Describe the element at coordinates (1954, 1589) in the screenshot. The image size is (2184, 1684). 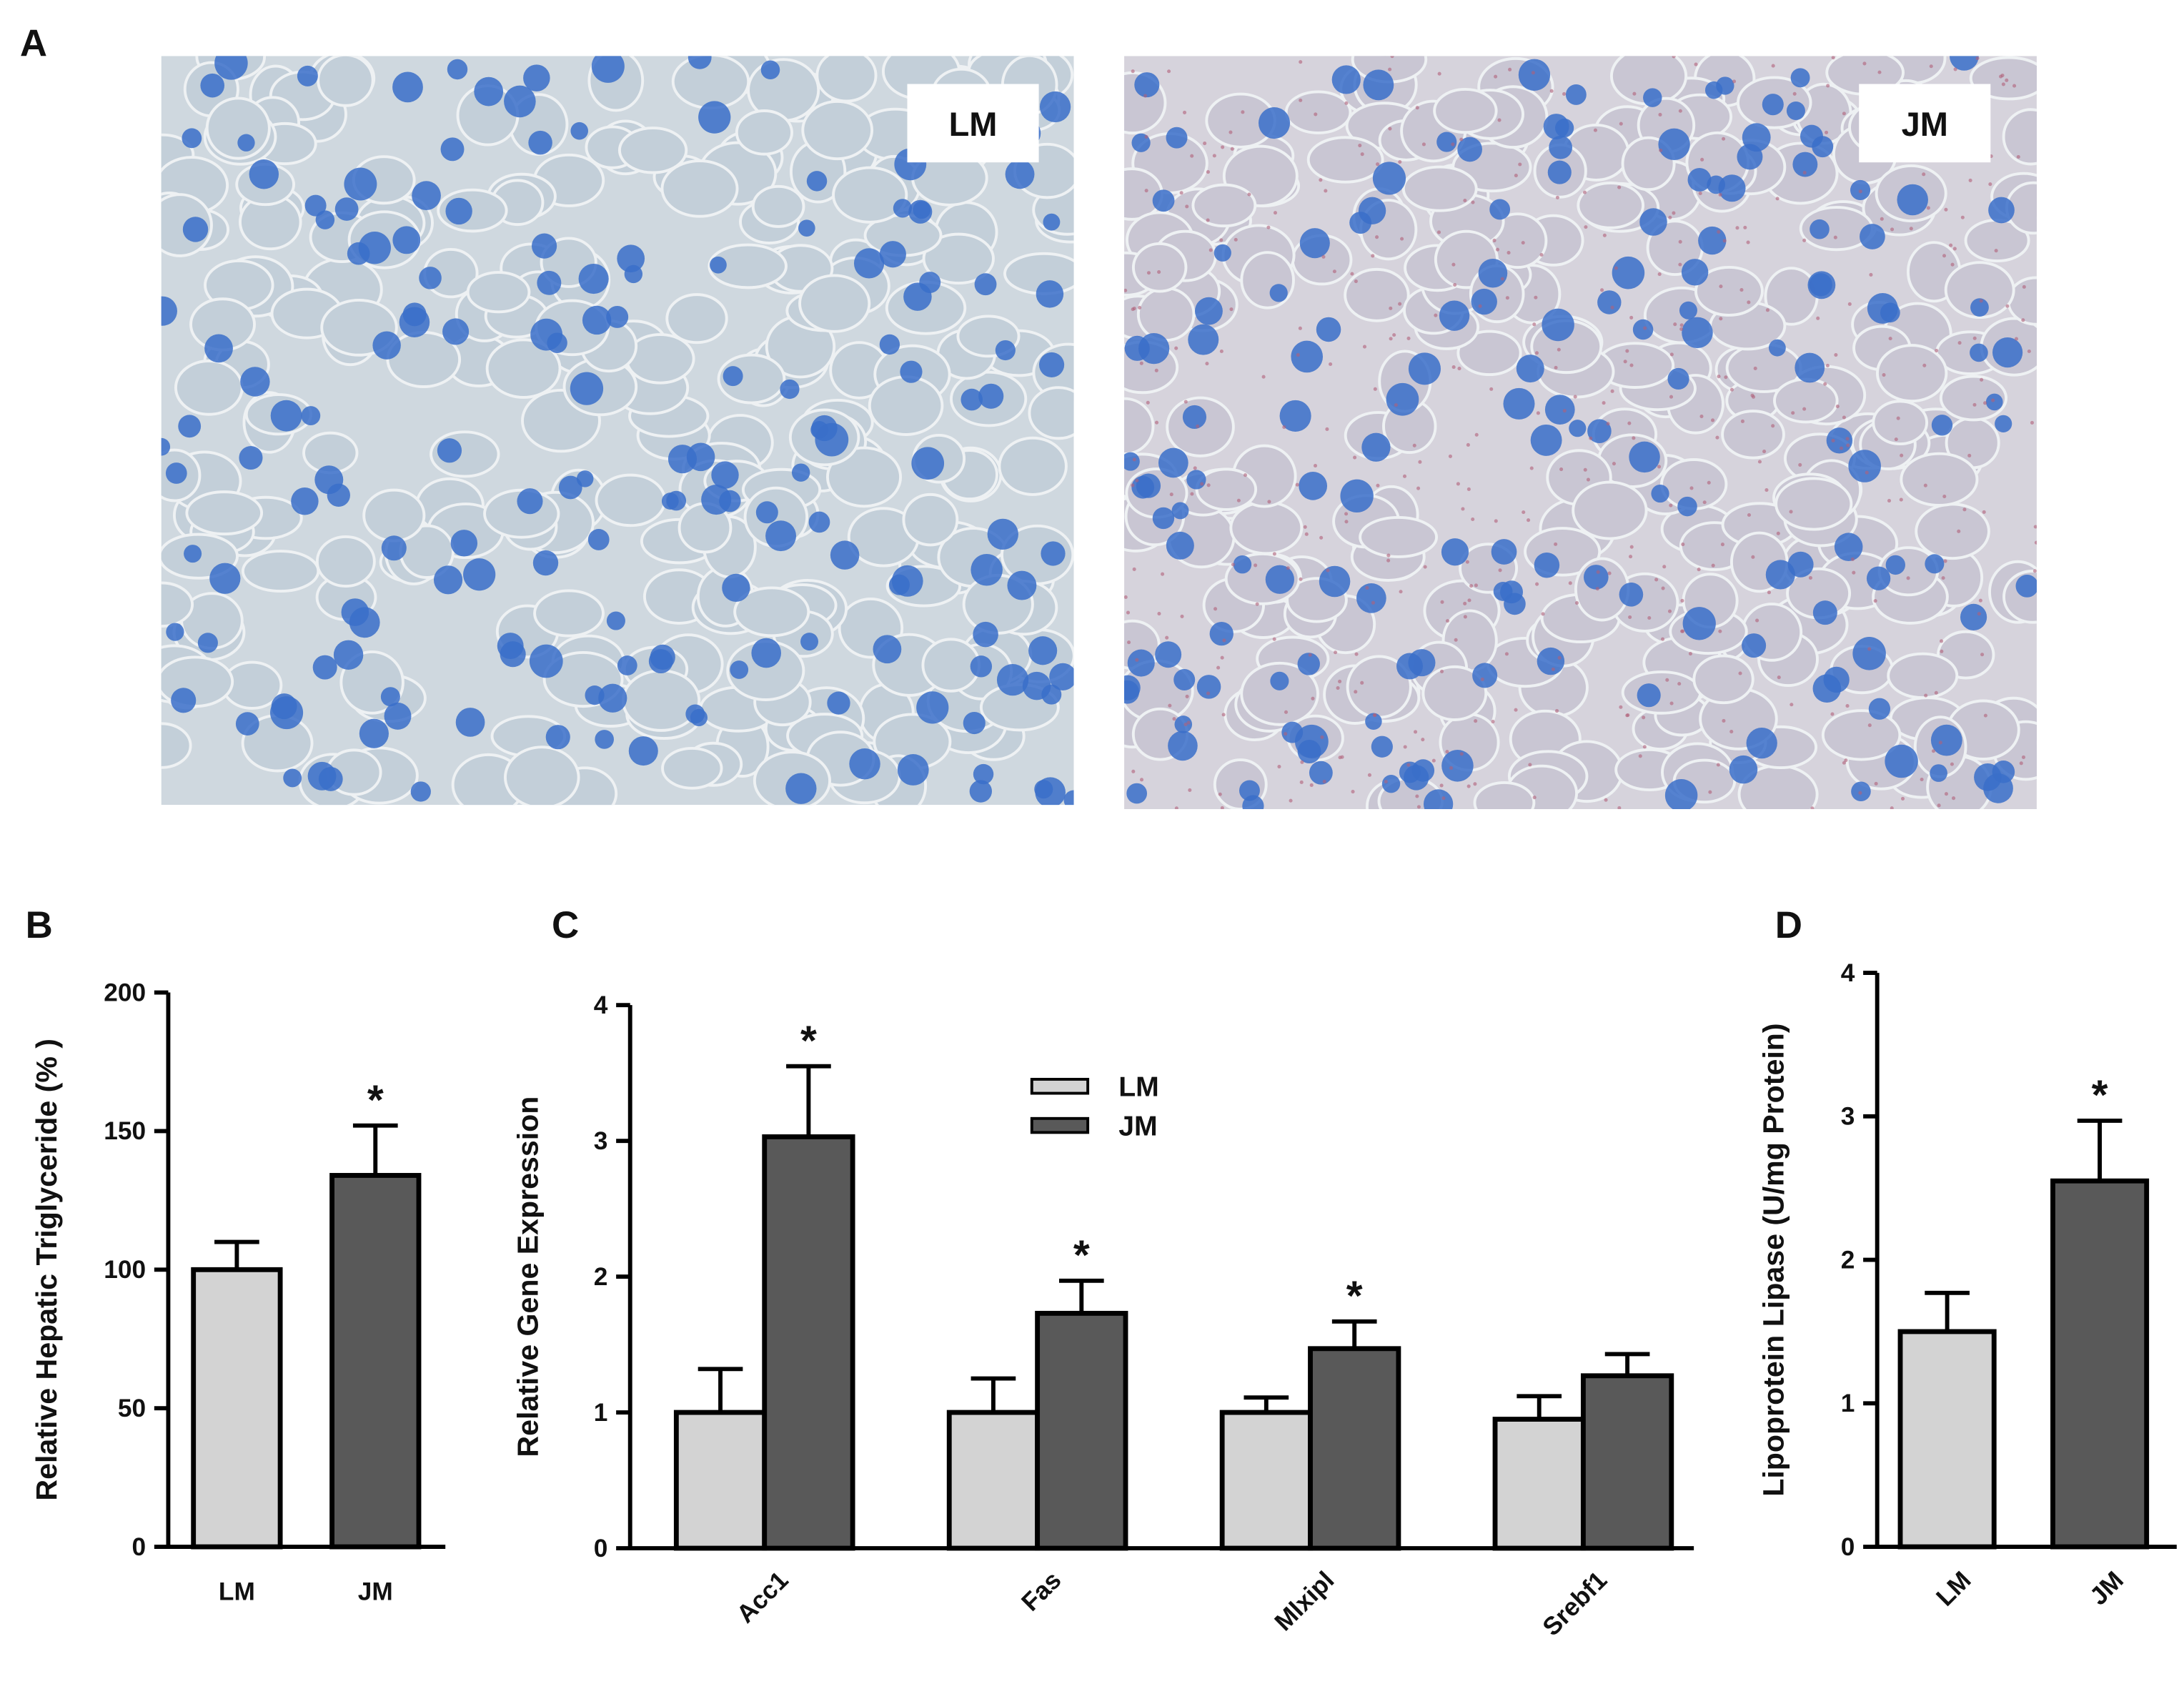
I see `x-tick-label: LM` at that location.